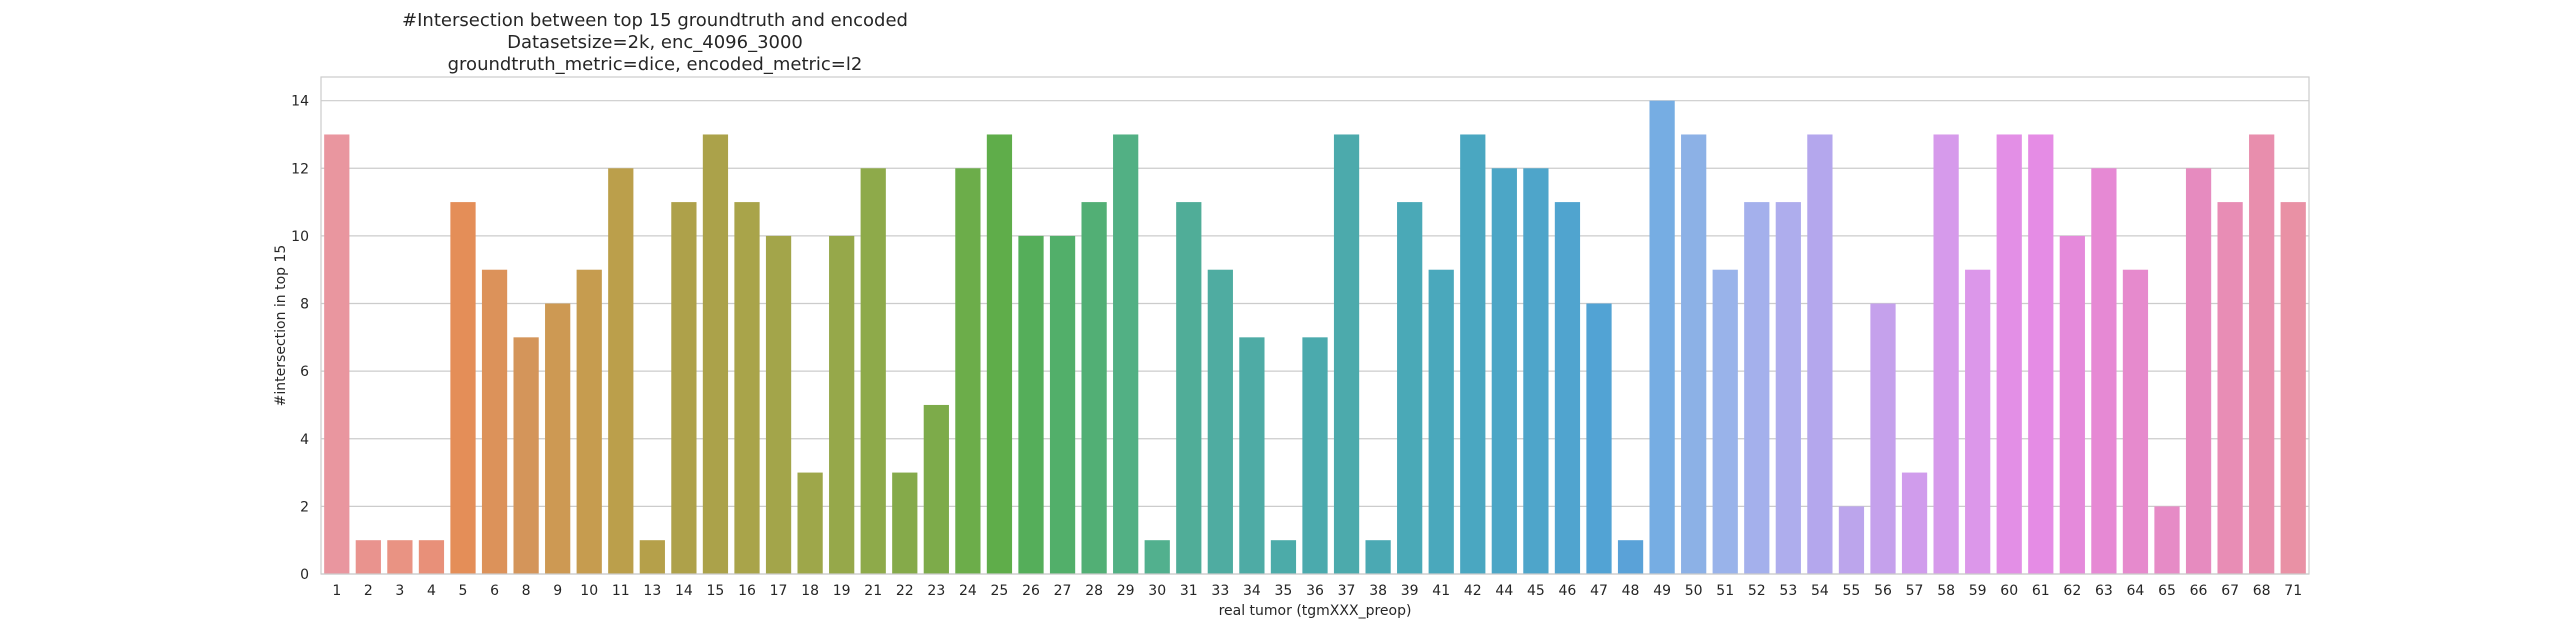  I want to click on x-tick-label: 31, so click(1189, 591).